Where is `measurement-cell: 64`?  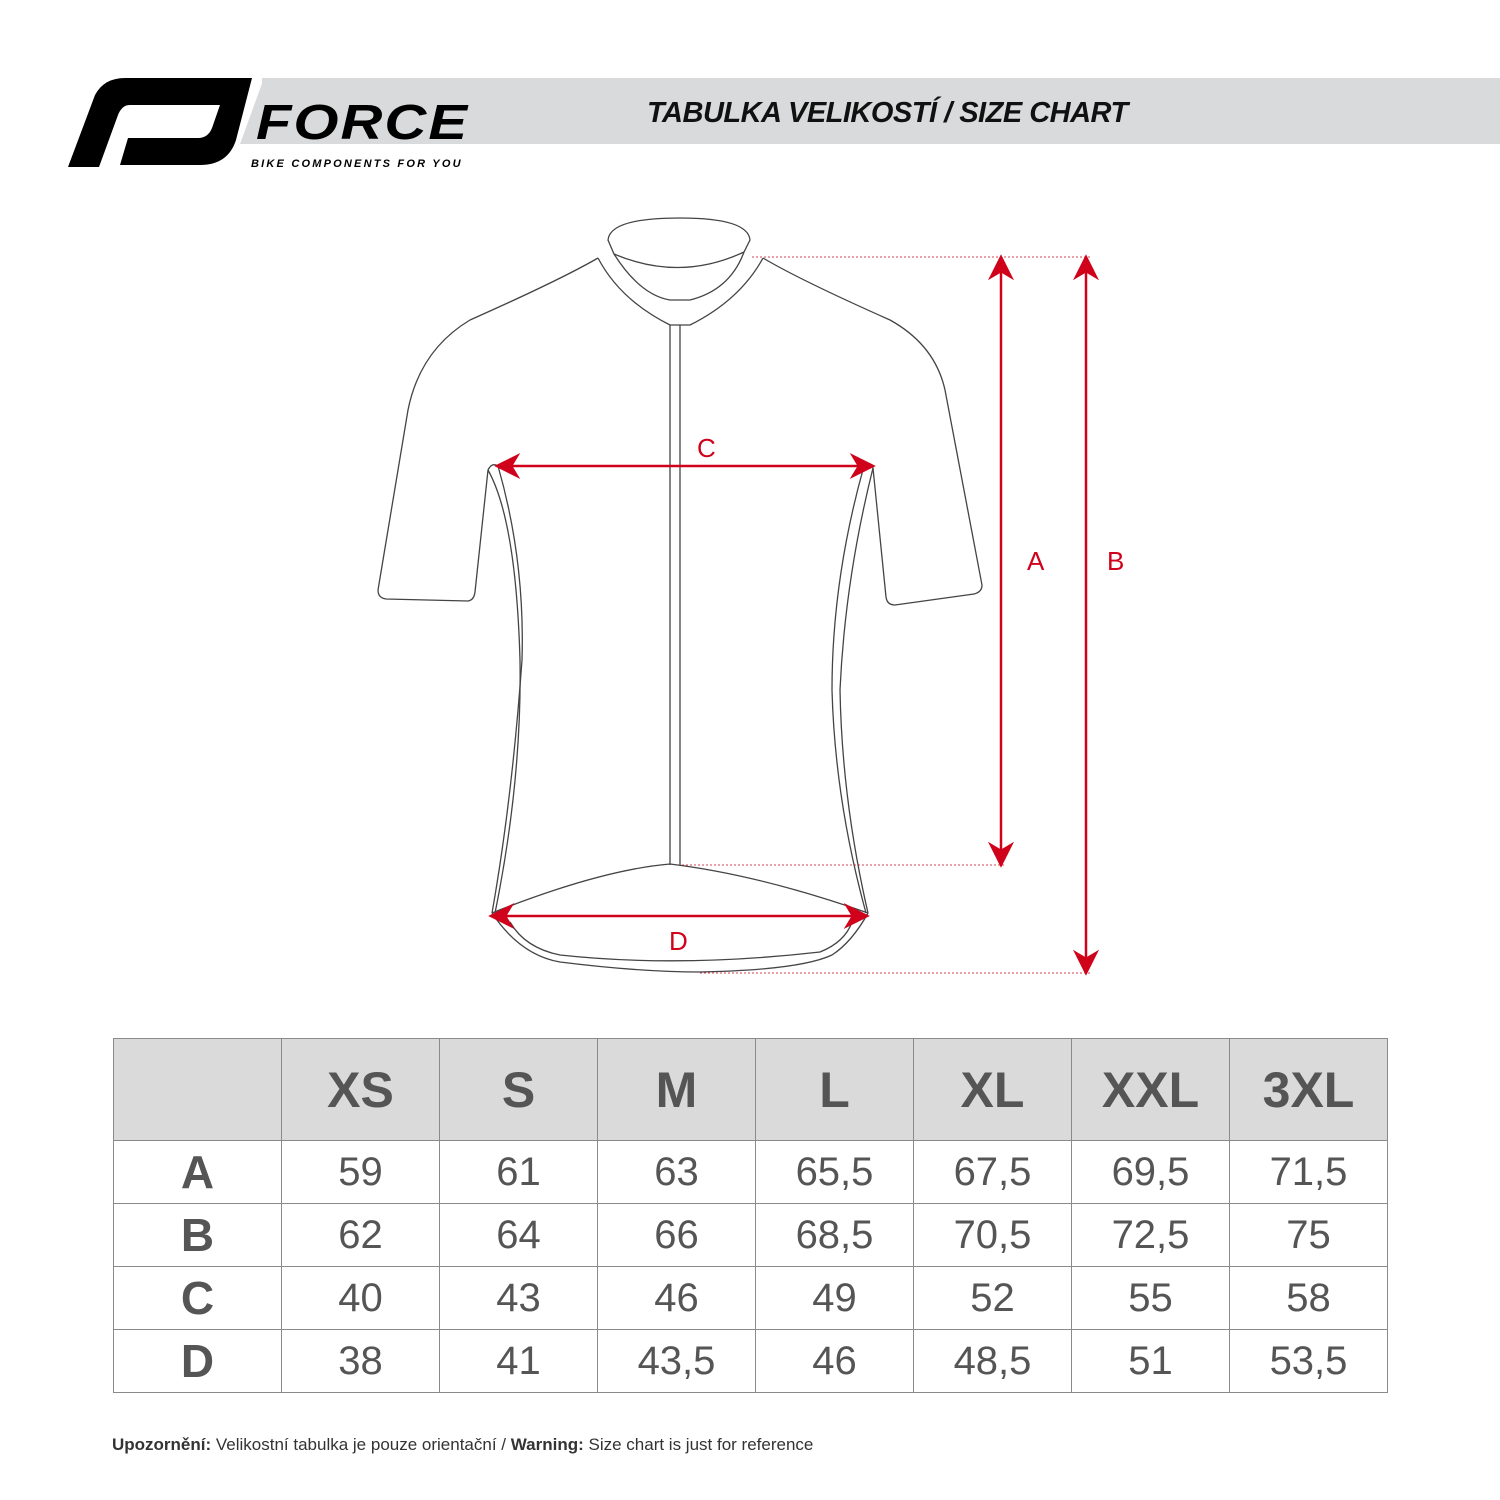
measurement-cell: 64 is located at coordinates (518, 1235).